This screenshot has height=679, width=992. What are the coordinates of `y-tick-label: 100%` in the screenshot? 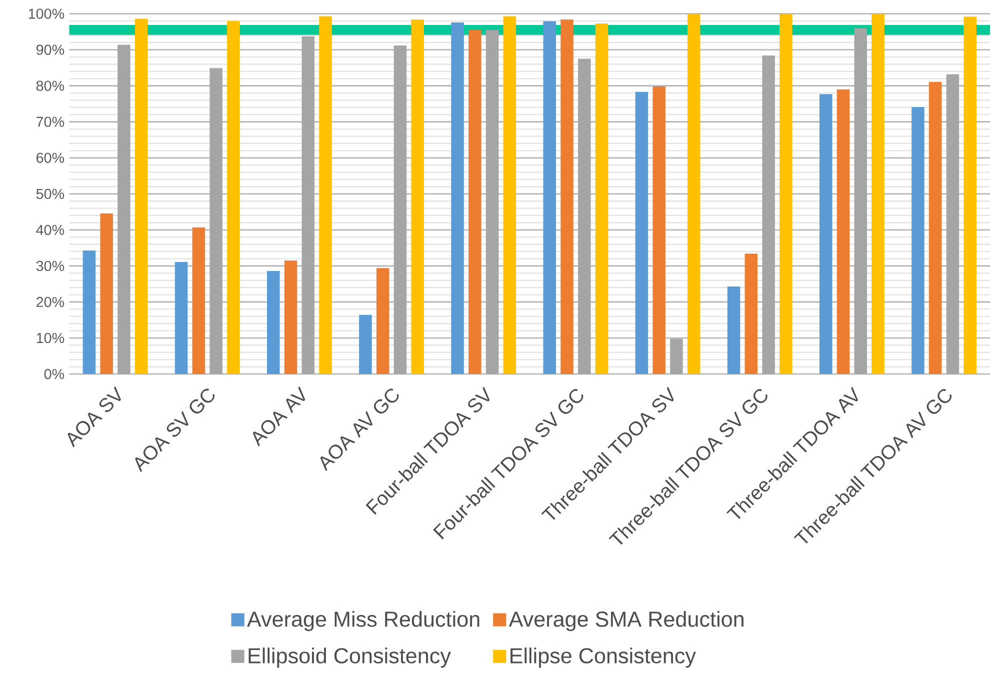 It's located at (46, 13).